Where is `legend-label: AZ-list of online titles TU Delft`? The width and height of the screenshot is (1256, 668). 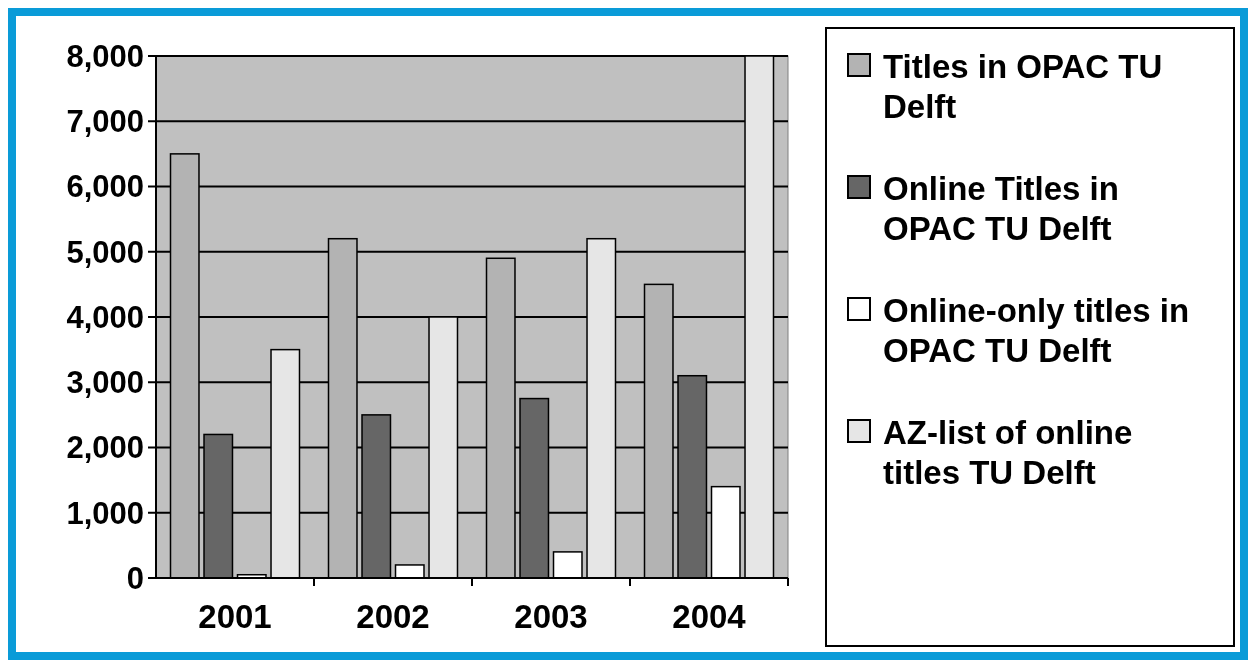 legend-label: AZ-list of online titles TU Delft is located at coordinates (1008, 452).